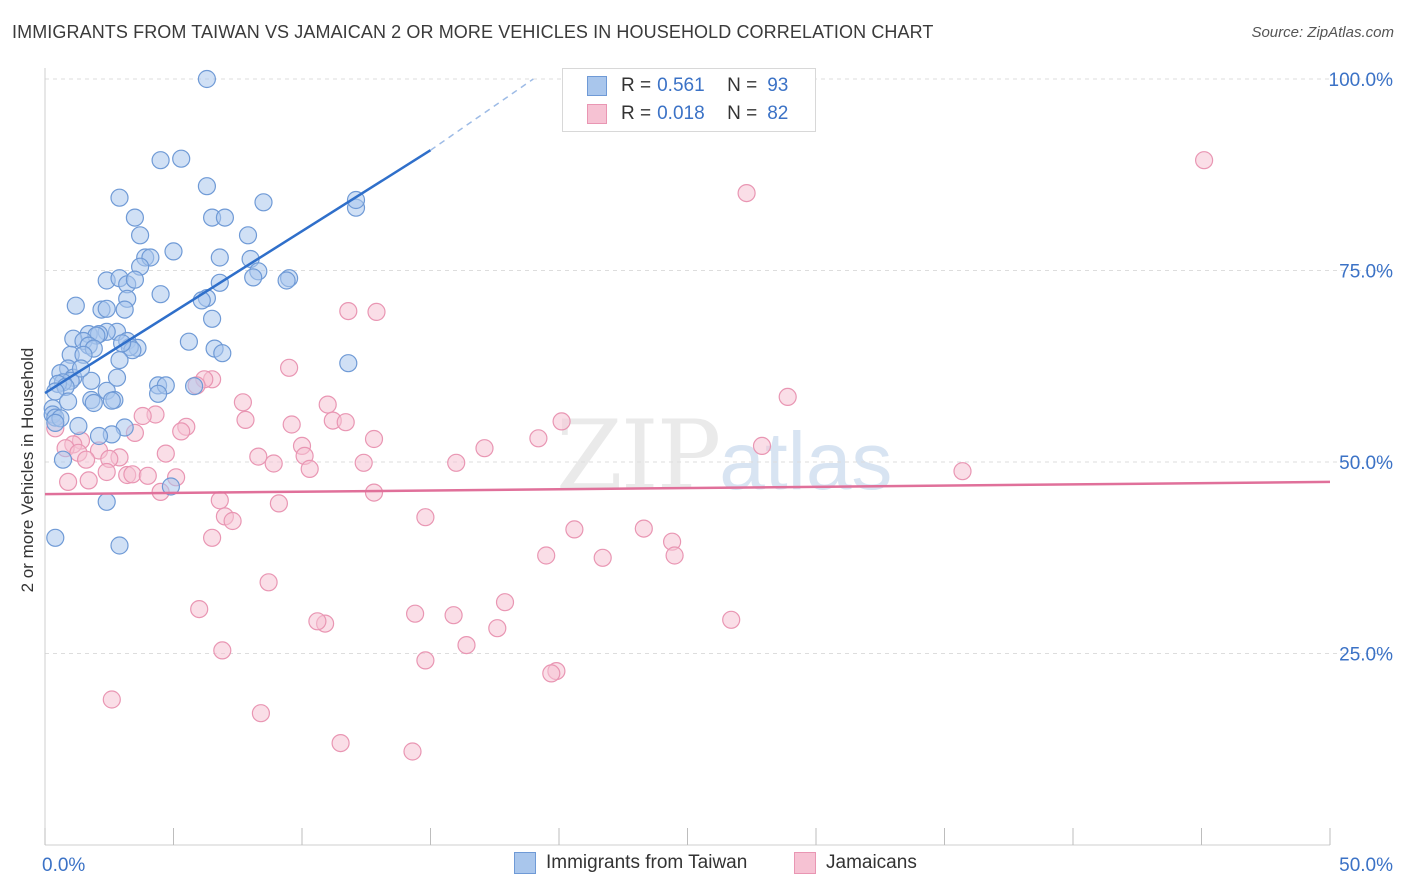 This screenshot has width=1406, height=892. Describe the element at coordinates (27, 470) in the screenshot. I see `y-axis-label: 2 or more Vehicles in Household` at that location.